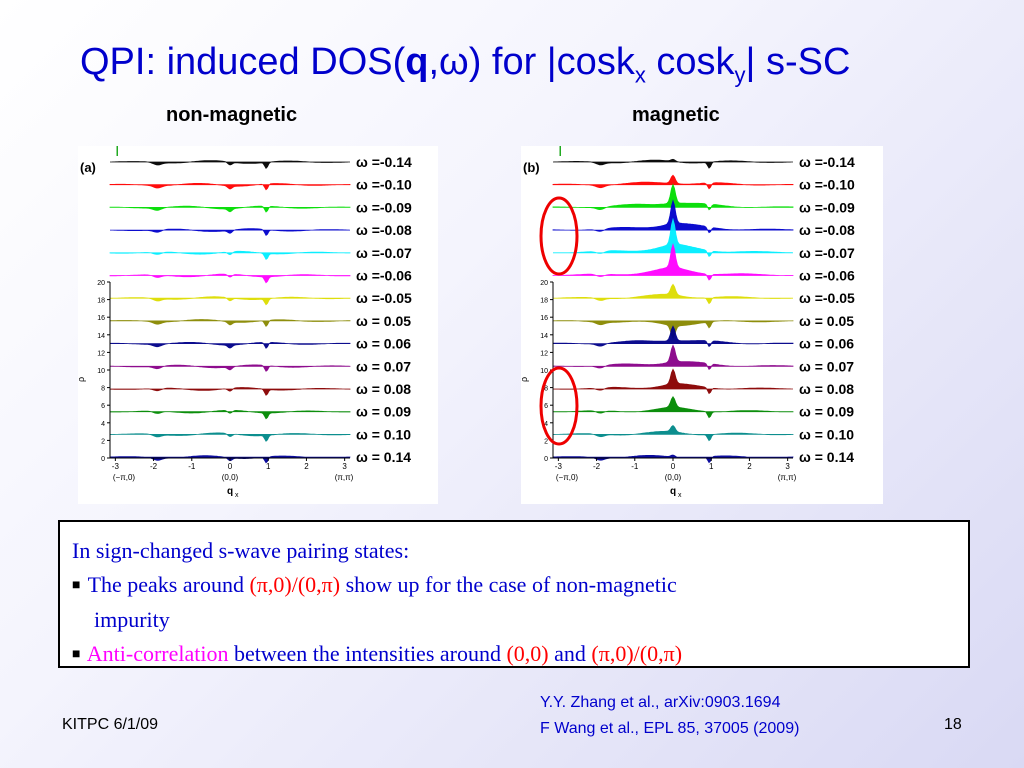 Image resolution: width=1024 pixels, height=768 pixels. I want to click on x-tick-label: 3, so click(787, 466).